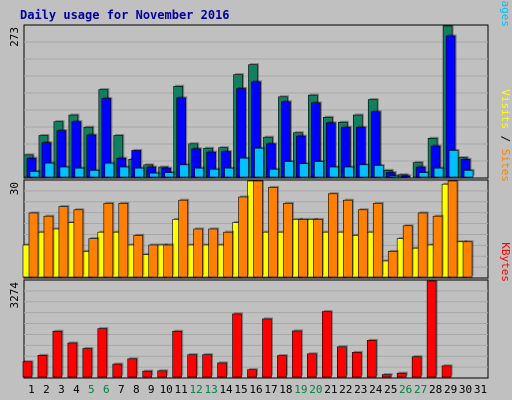  Describe the element at coordinates (330, 389) in the screenshot. I see `day-label: 21` at that location.